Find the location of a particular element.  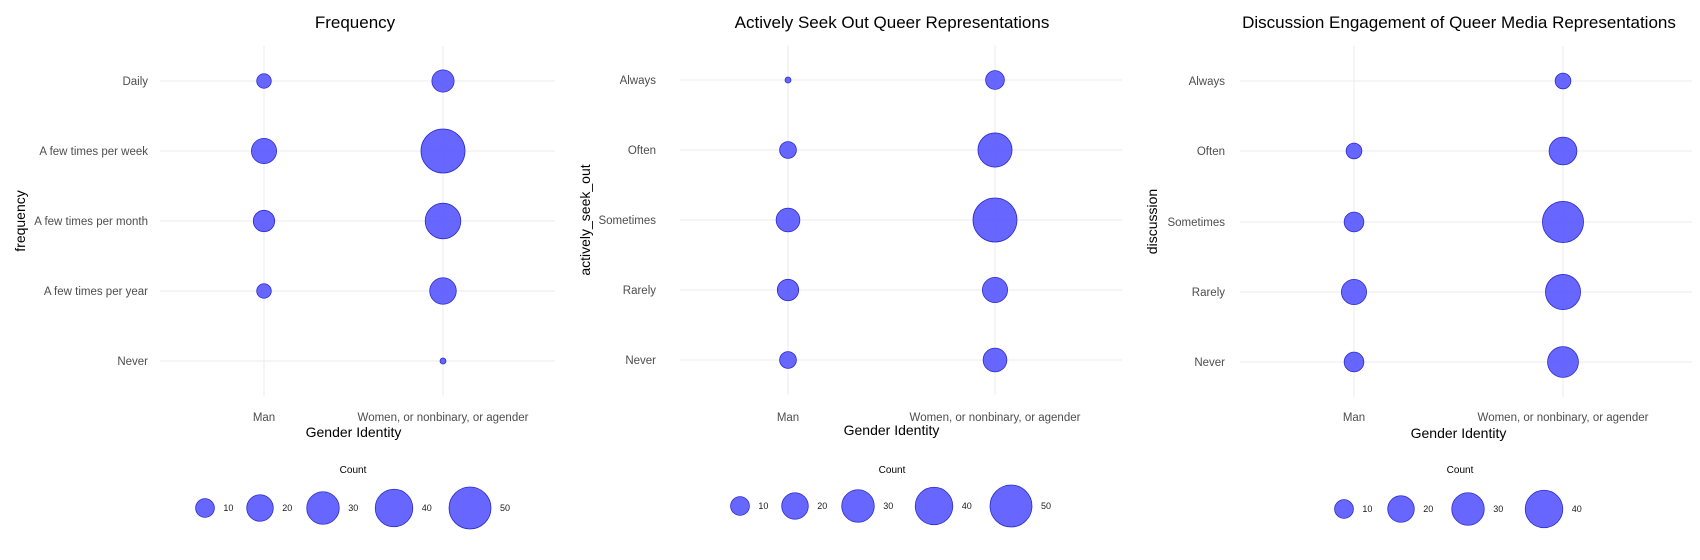

y-axis-title: discussion is located at coordinates (1152, 221).